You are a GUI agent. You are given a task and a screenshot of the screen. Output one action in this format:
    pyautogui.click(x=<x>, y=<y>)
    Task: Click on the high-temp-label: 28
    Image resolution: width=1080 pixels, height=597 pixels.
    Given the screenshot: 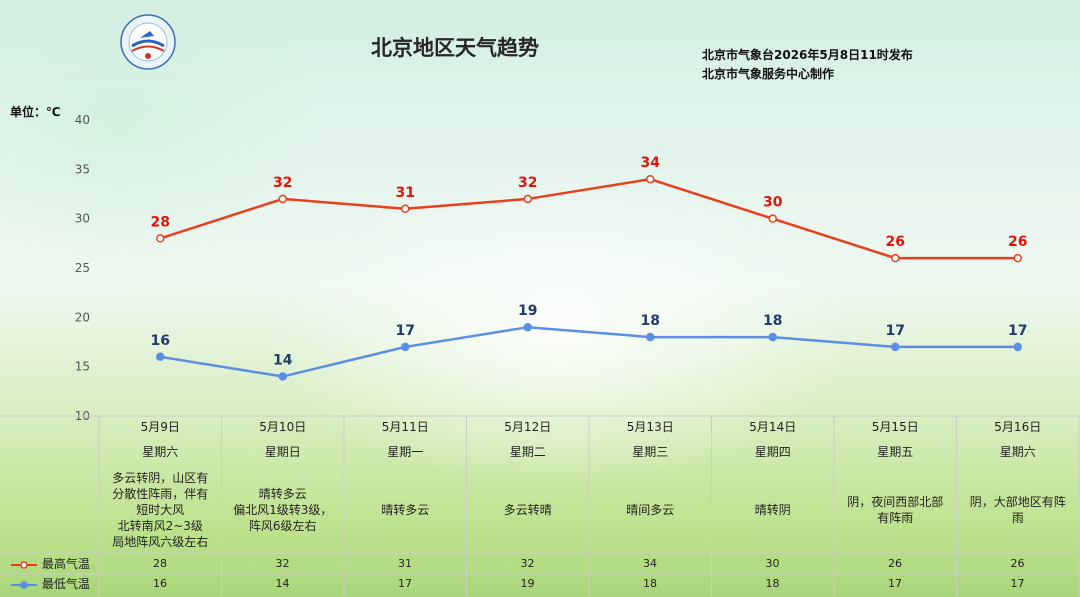 What is the action you would take?
    pyautogui.click(x=160, y=222)
    